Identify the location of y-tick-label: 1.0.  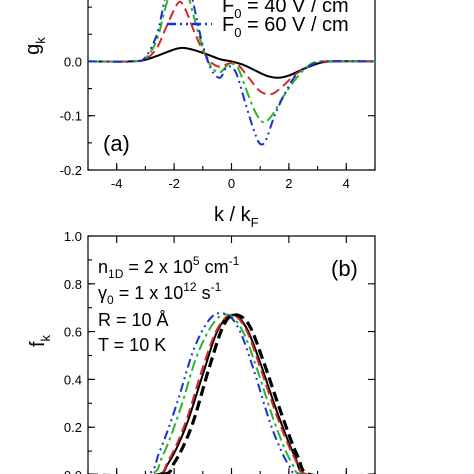
(73, 236).